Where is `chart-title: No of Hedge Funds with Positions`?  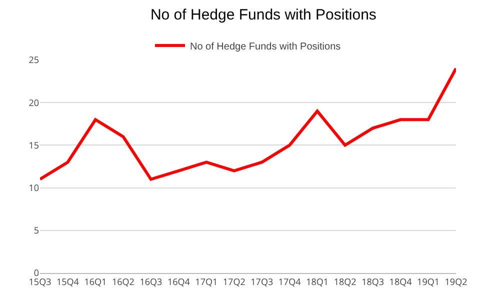
chart-title: No of Hedge Funds with Positions is located at coordinates (263, 15).